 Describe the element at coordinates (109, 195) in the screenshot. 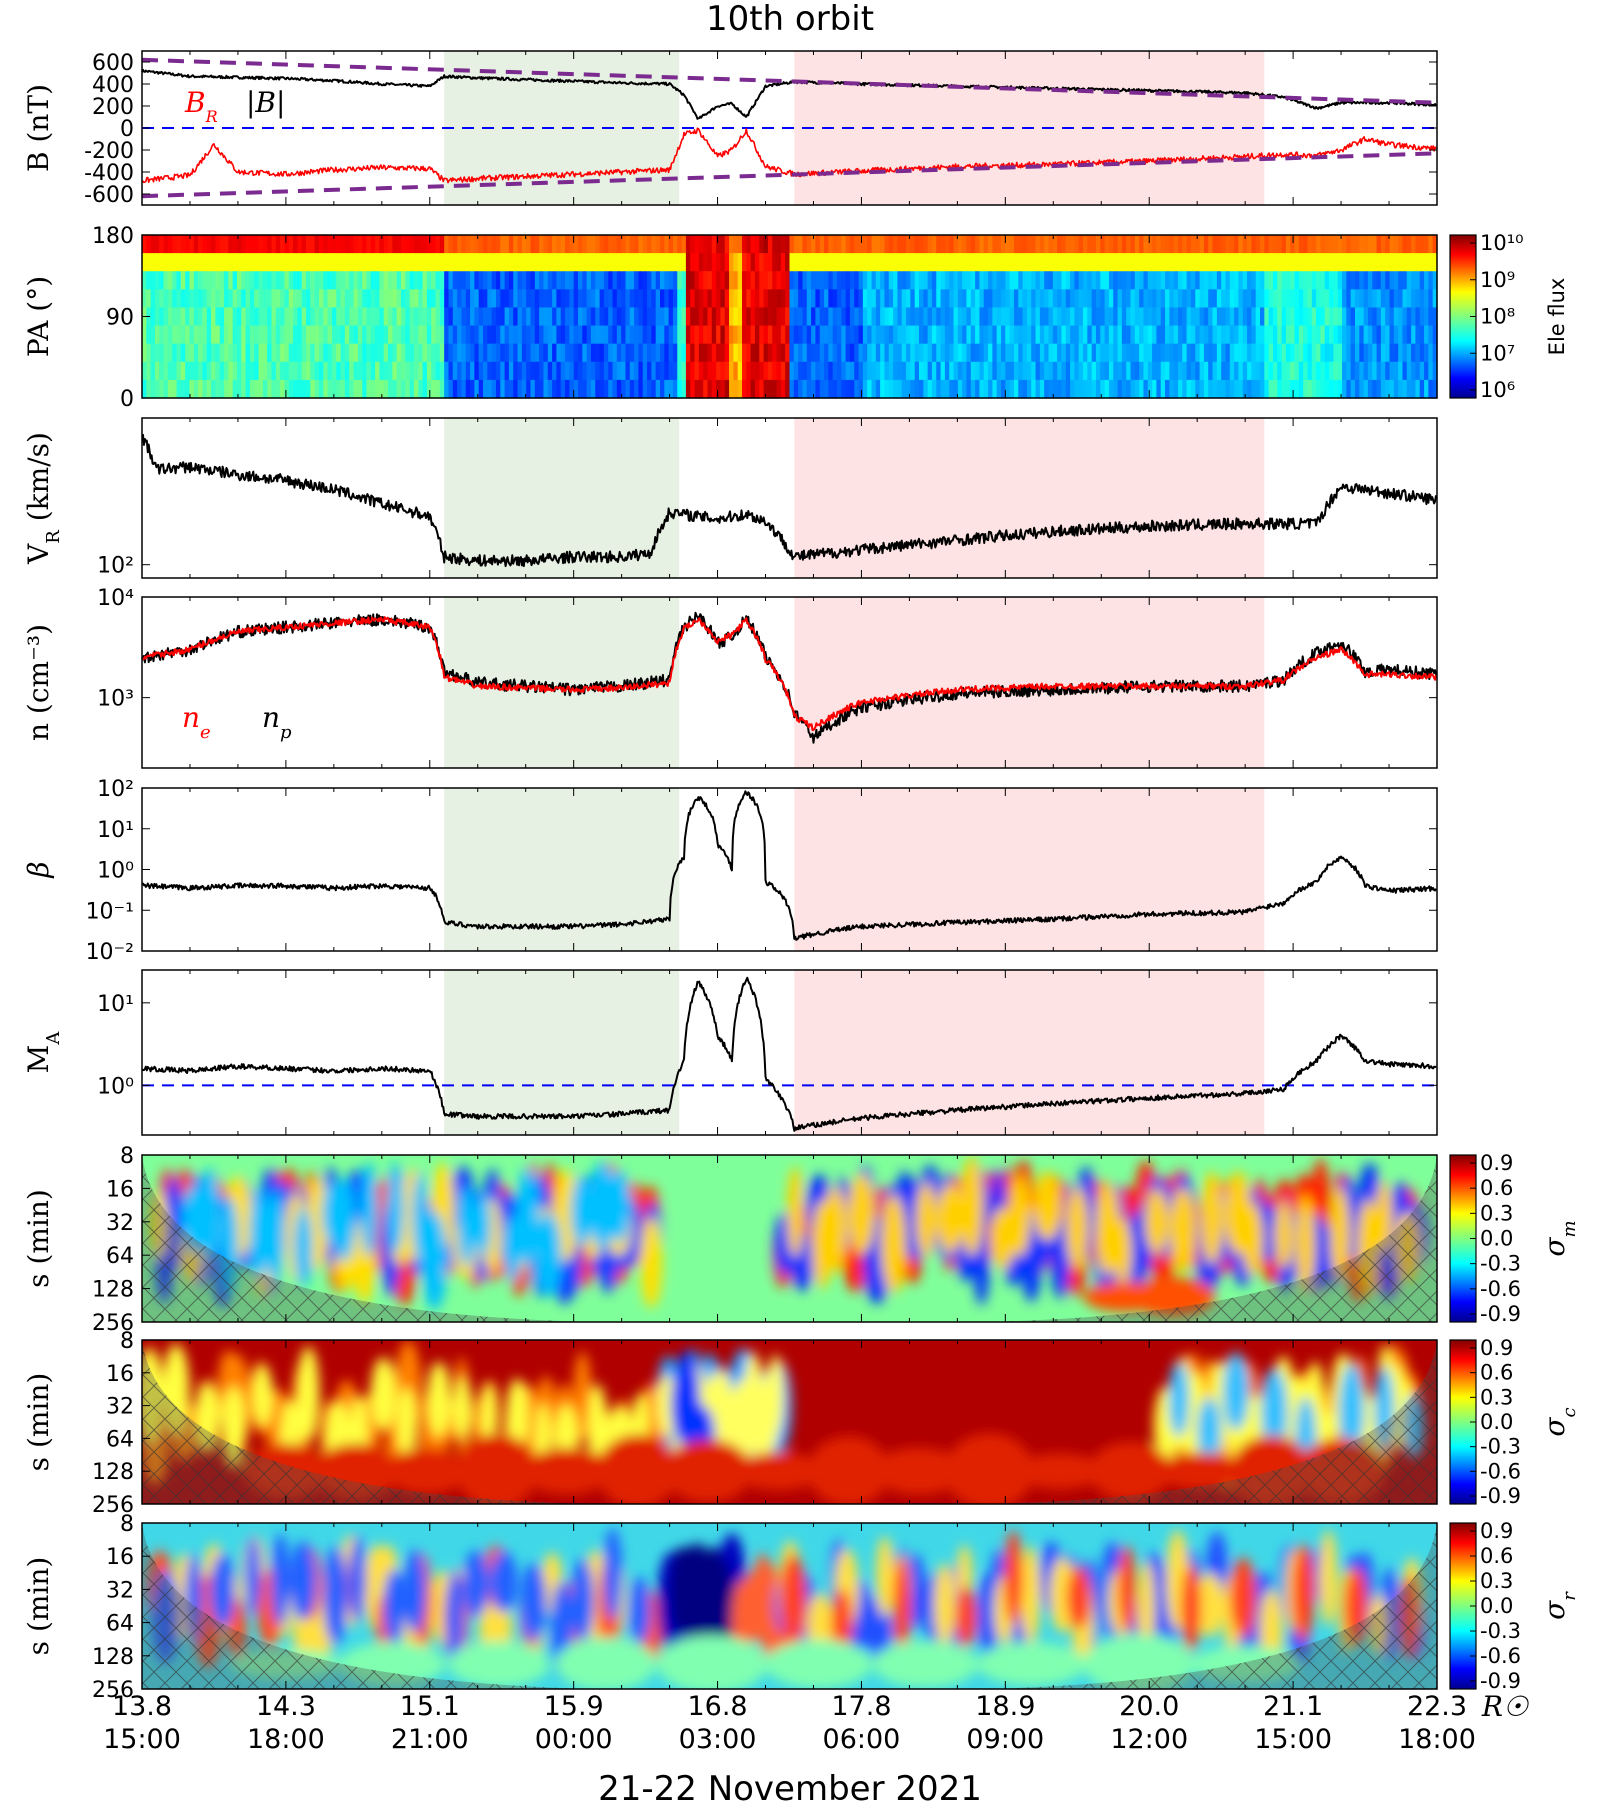

I see `y-tick-label: -600` at that location.